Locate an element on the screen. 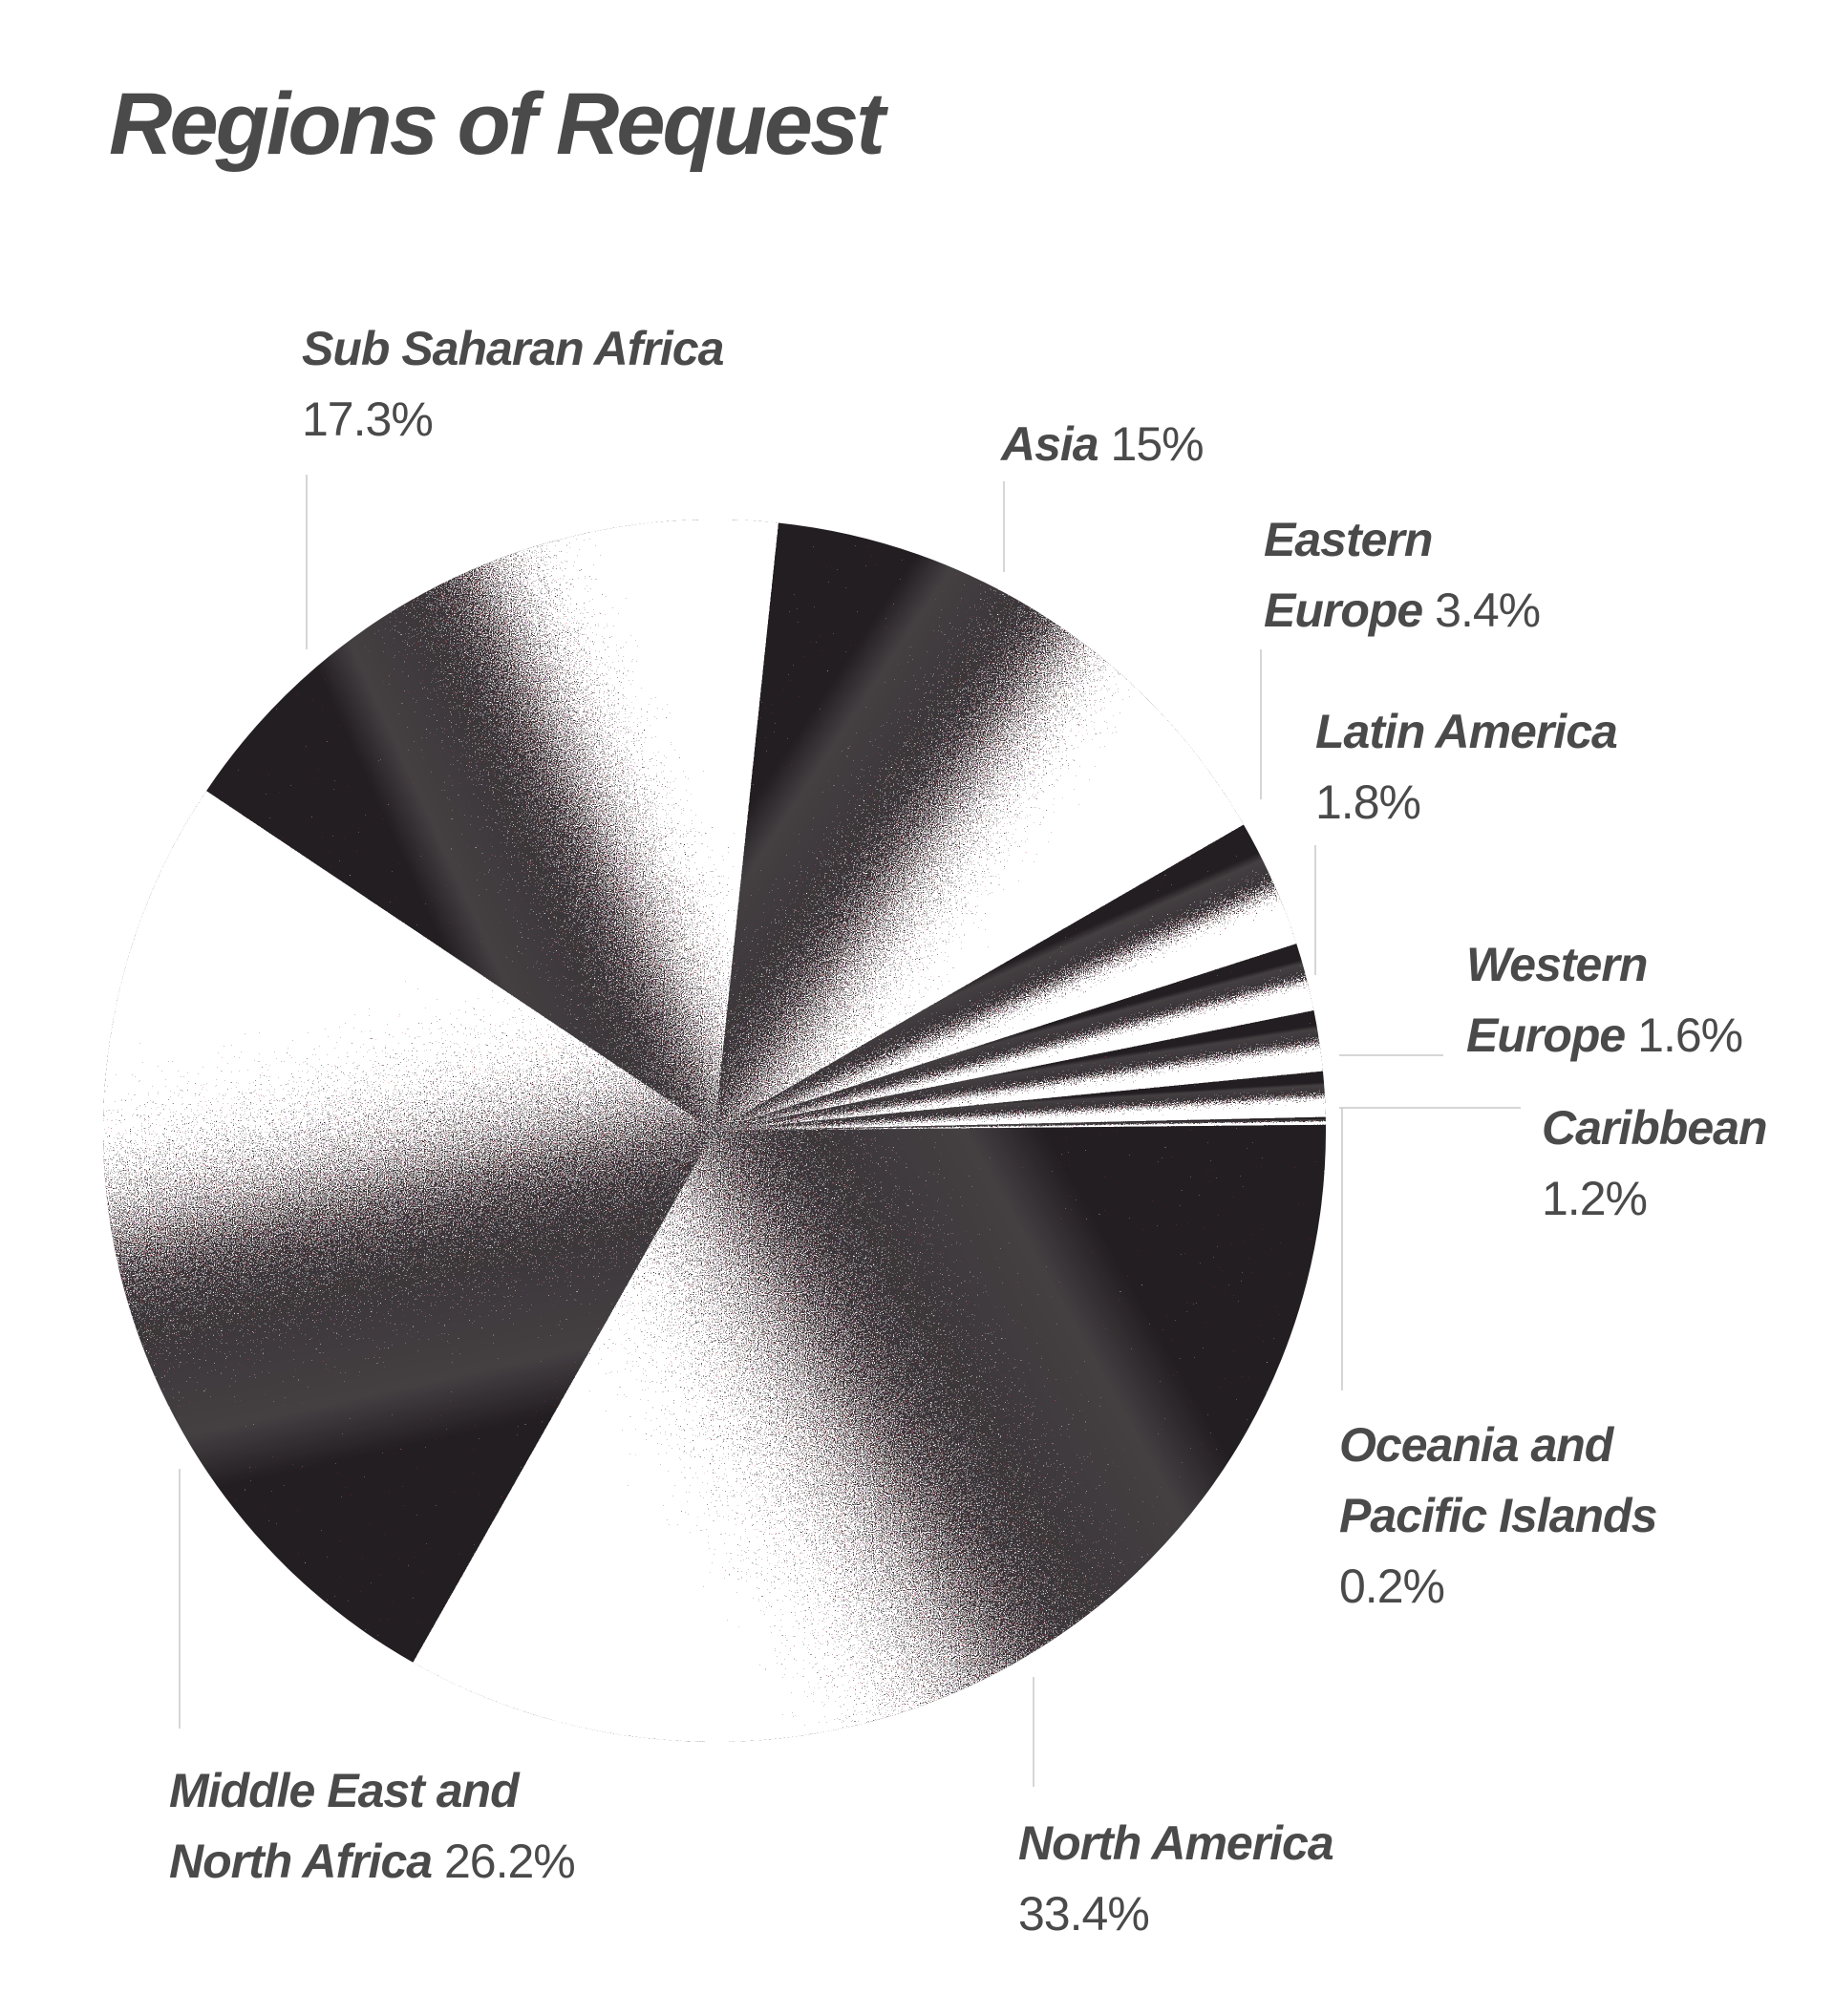 This screenshot has height=2016, width=1834. chart-title: Regions of Request is located at coordinates (497, 124).